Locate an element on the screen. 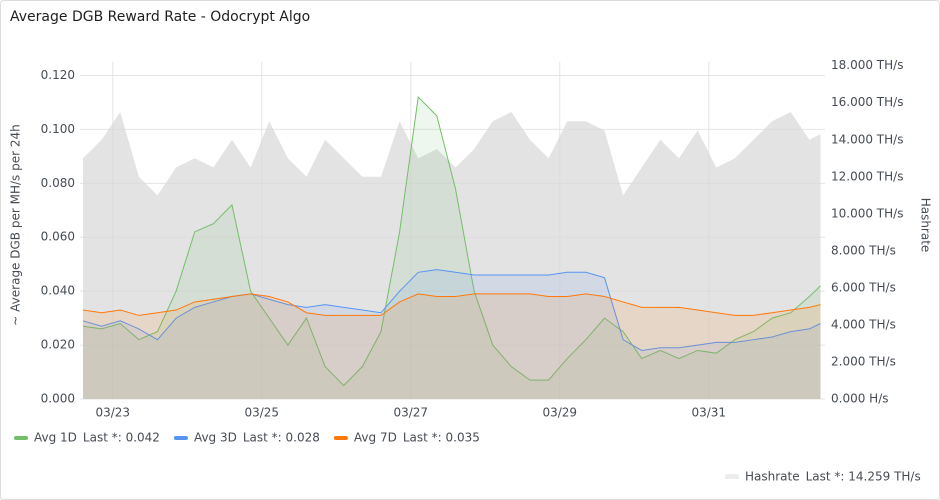 This screenshot has width=940, height=500. y-axis-label: ~ Average DGB per MH/s per 24h is located at coordinates (16, 224).